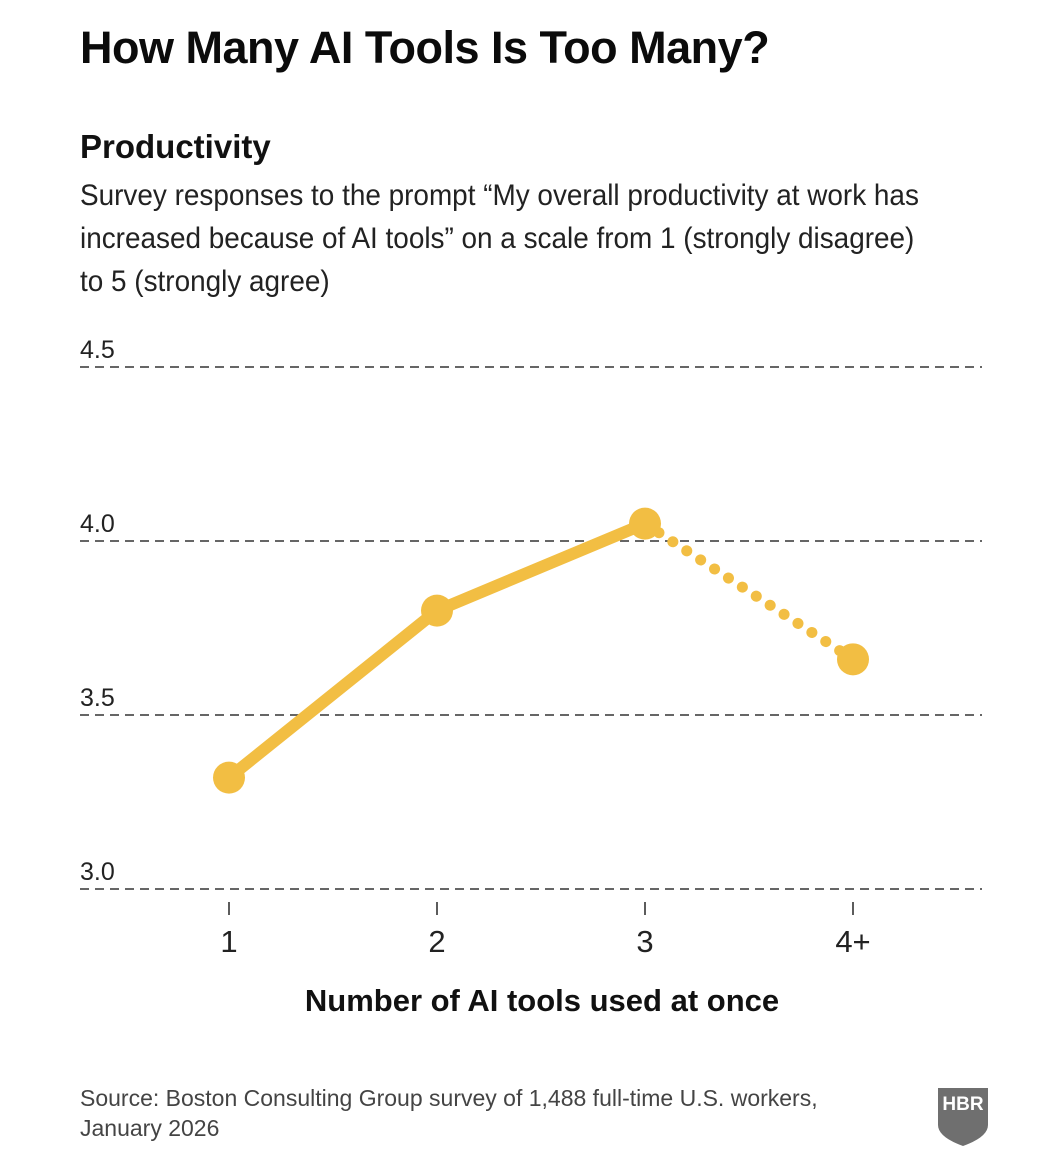 The width and height of the screenshot is (1052, 1176). I want to click on series-segment-dotted, so click(749, 591).